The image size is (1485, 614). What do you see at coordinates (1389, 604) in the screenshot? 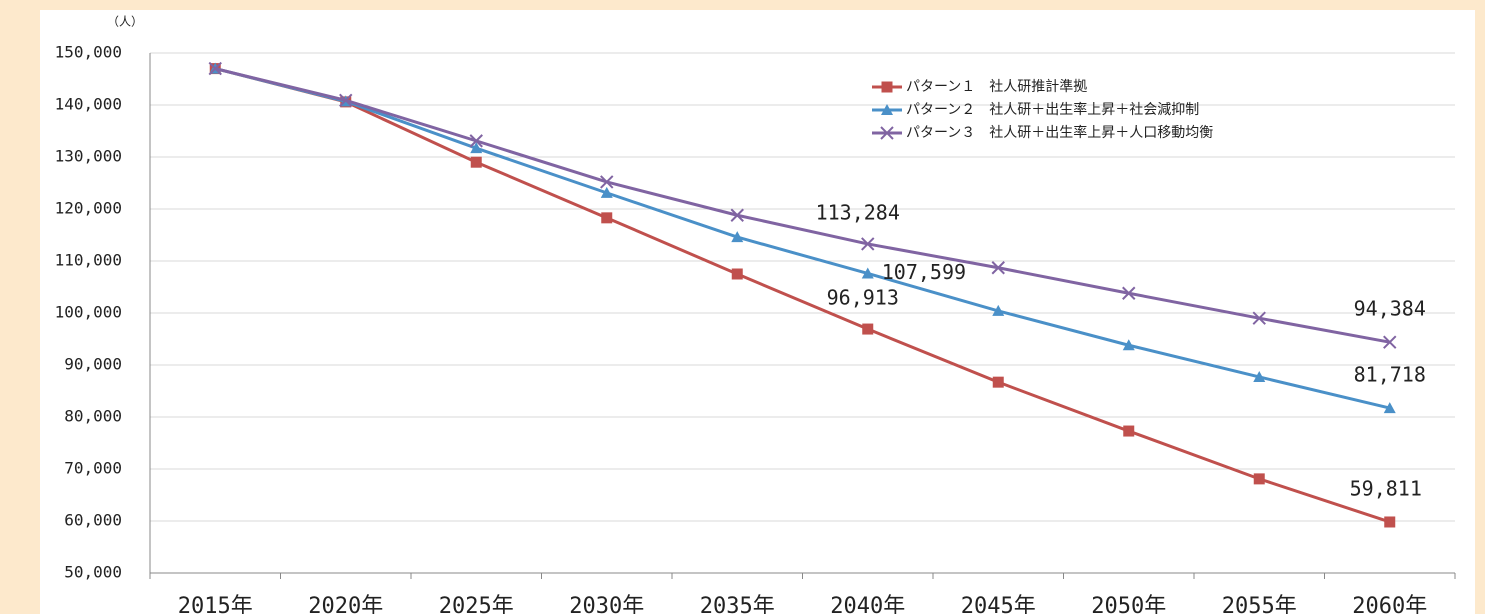
I see `x-tick-label: 2060年` at bounding box center [1389, 604].